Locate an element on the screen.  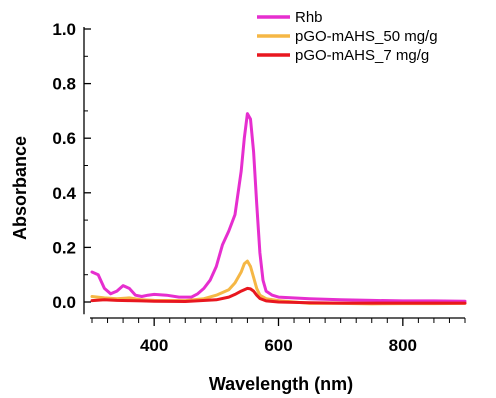
x-axis-title: Wavelength (nm) is located at coordinates (281, 384).